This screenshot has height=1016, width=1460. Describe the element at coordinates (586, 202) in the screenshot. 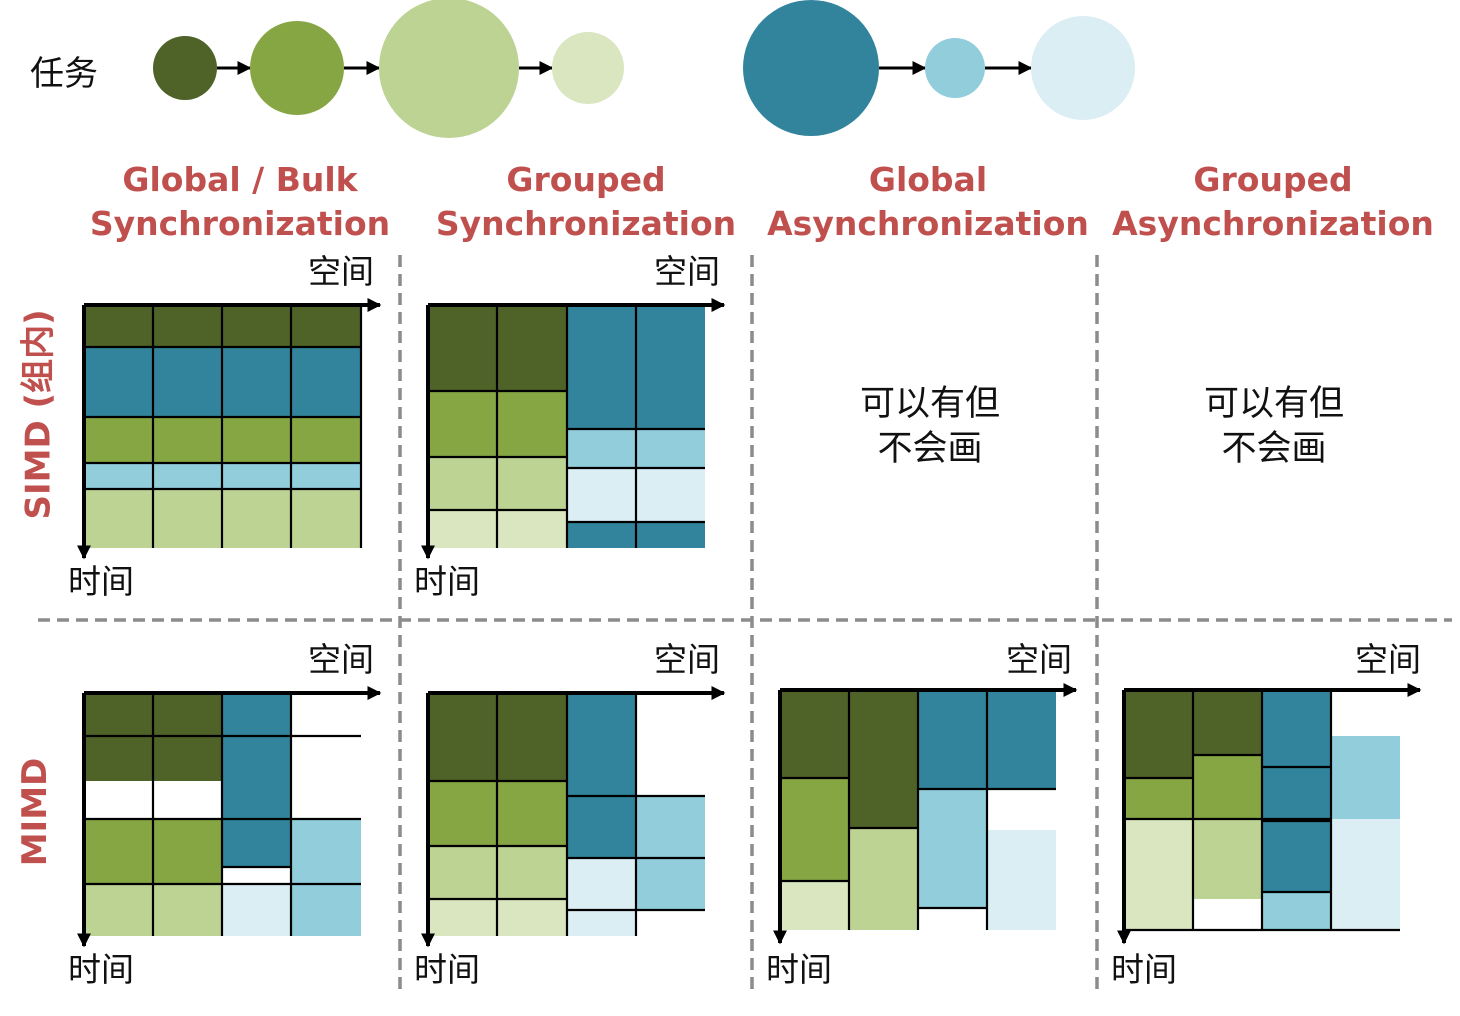

I see `column-title-grouped-sync: Grouped Synchronization` at that location.